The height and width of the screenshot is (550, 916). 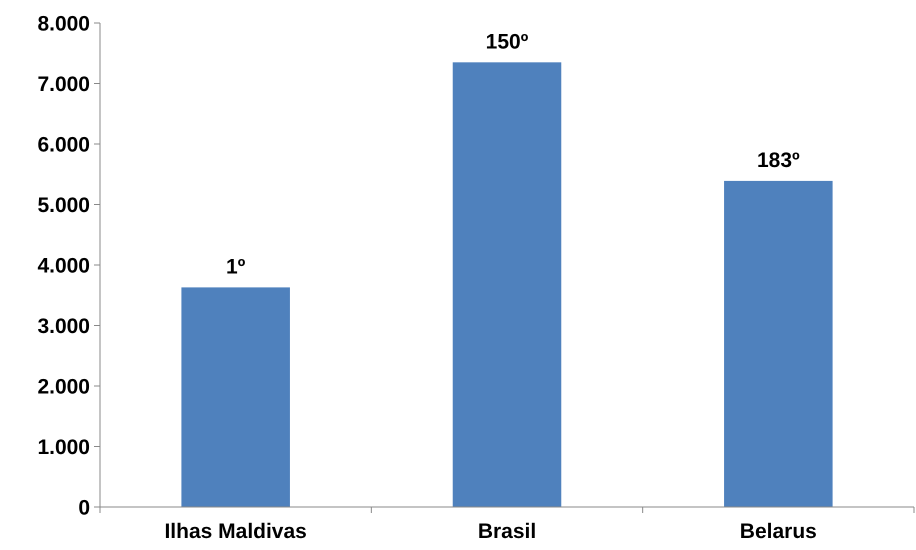 What do you see at coordinates (507, 531) in the screenshot?
I see `x-tick-label: Brasil` at bounding box center [507, 531].